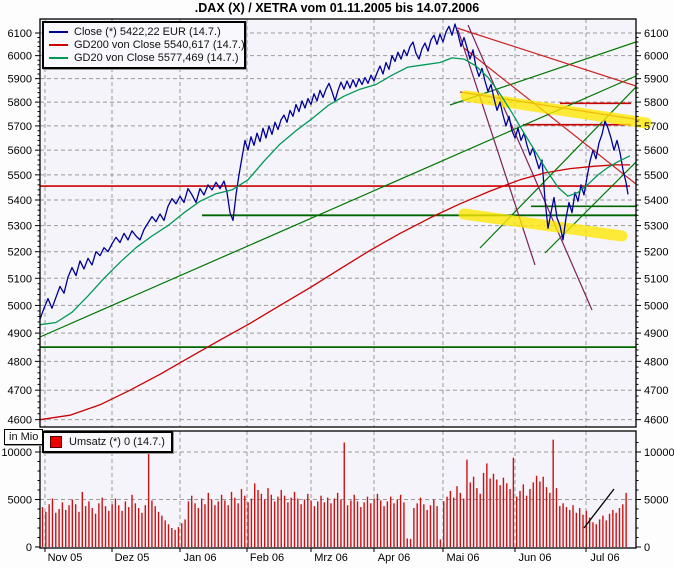 This screenshot has width=674, height=568. Describe the element at coordinates (58, 31) in the screenshot. I see `close-line-swatch` at that location.